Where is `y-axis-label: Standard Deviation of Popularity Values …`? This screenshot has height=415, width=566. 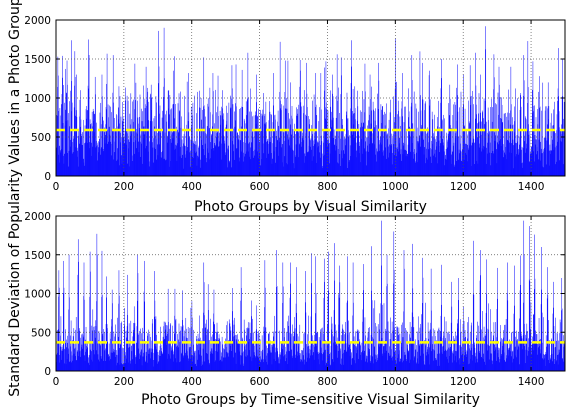
y-axis-label: Standard Deviation of Popularity Values … is located at coordinates (15, 198).